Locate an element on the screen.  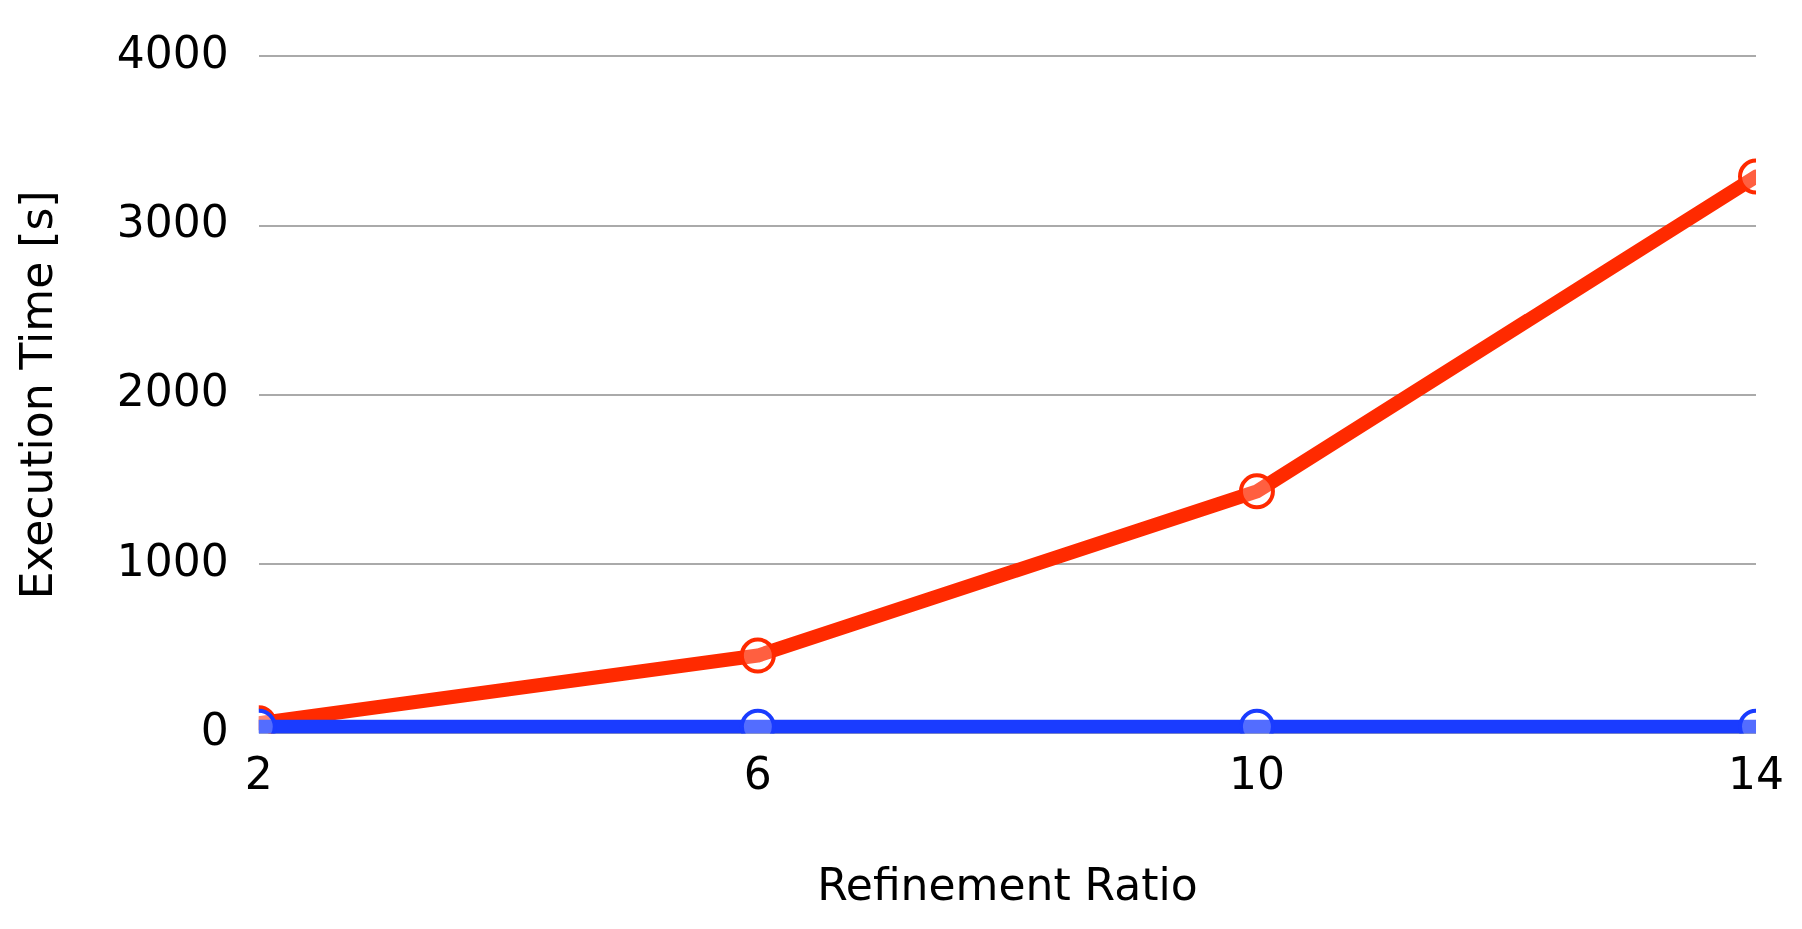
x-tick-label: 6 is located at coordinates (757, 774).